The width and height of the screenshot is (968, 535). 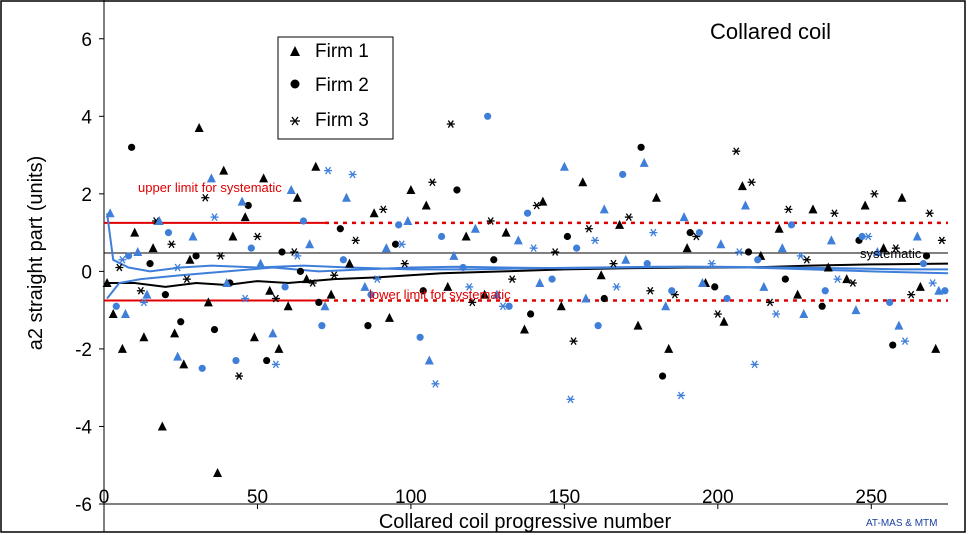 What do you see at coordinates (83, 350) in the screenshot?
I see `y-tick-label: -2` at bounding box center [83, 350].